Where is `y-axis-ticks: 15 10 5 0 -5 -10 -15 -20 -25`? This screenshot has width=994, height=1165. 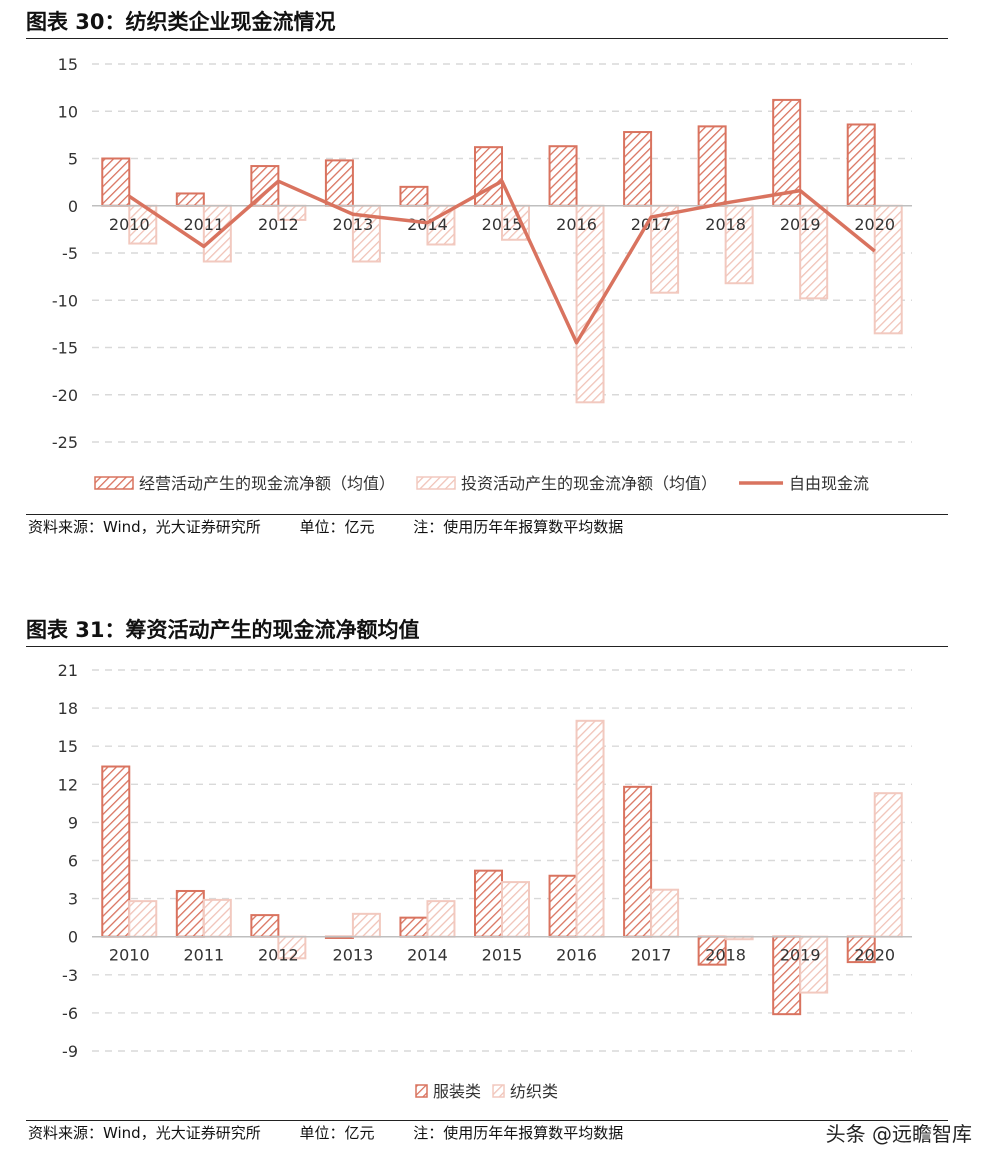 y-axis-ticks: 15 10 5 0 -5 -10 -15 -20 -25 is located at coordinates (65, 253).